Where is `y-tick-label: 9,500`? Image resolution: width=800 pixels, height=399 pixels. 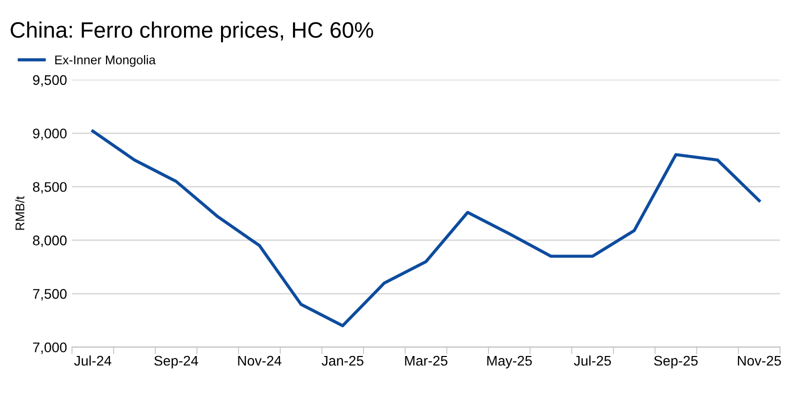 y-tick-label: 9,500 is located at coordinates (50, 81).